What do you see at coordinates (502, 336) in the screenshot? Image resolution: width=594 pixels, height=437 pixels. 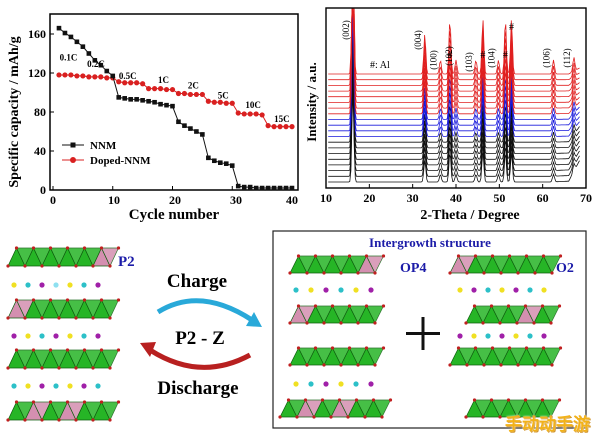 I see `ion-row` at bounding box center [502, 336].